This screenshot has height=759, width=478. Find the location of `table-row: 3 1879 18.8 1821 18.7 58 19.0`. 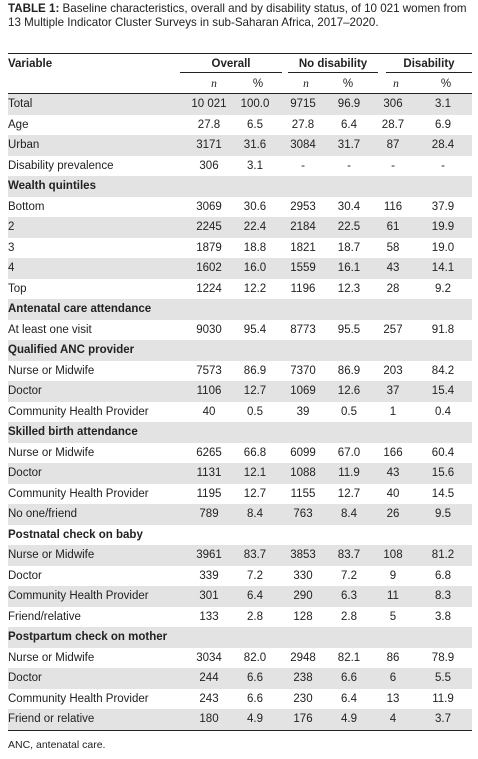

table-row: 3 1879 18.8 1821 18.7 58 19.0 is located at coordinates (240, 248).